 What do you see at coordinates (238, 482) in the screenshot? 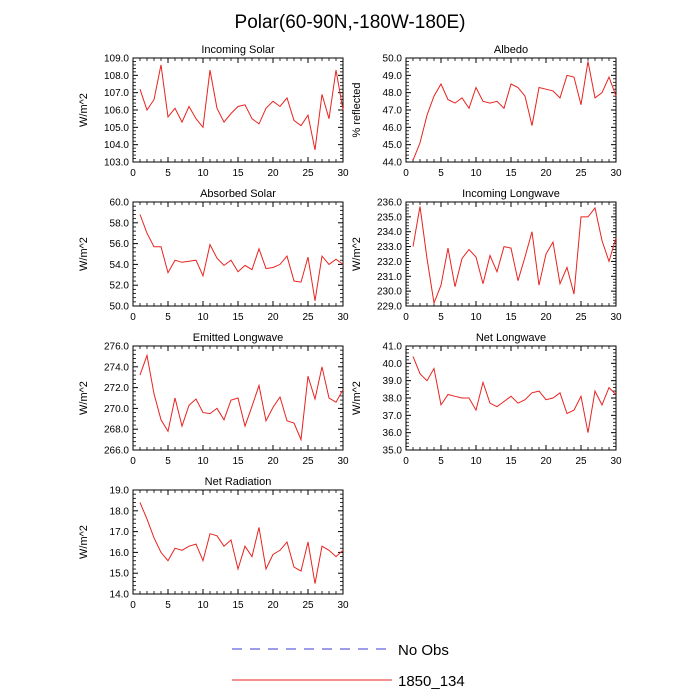
I see `panel-title: Net Radiation` at bounding box center [238, 482].